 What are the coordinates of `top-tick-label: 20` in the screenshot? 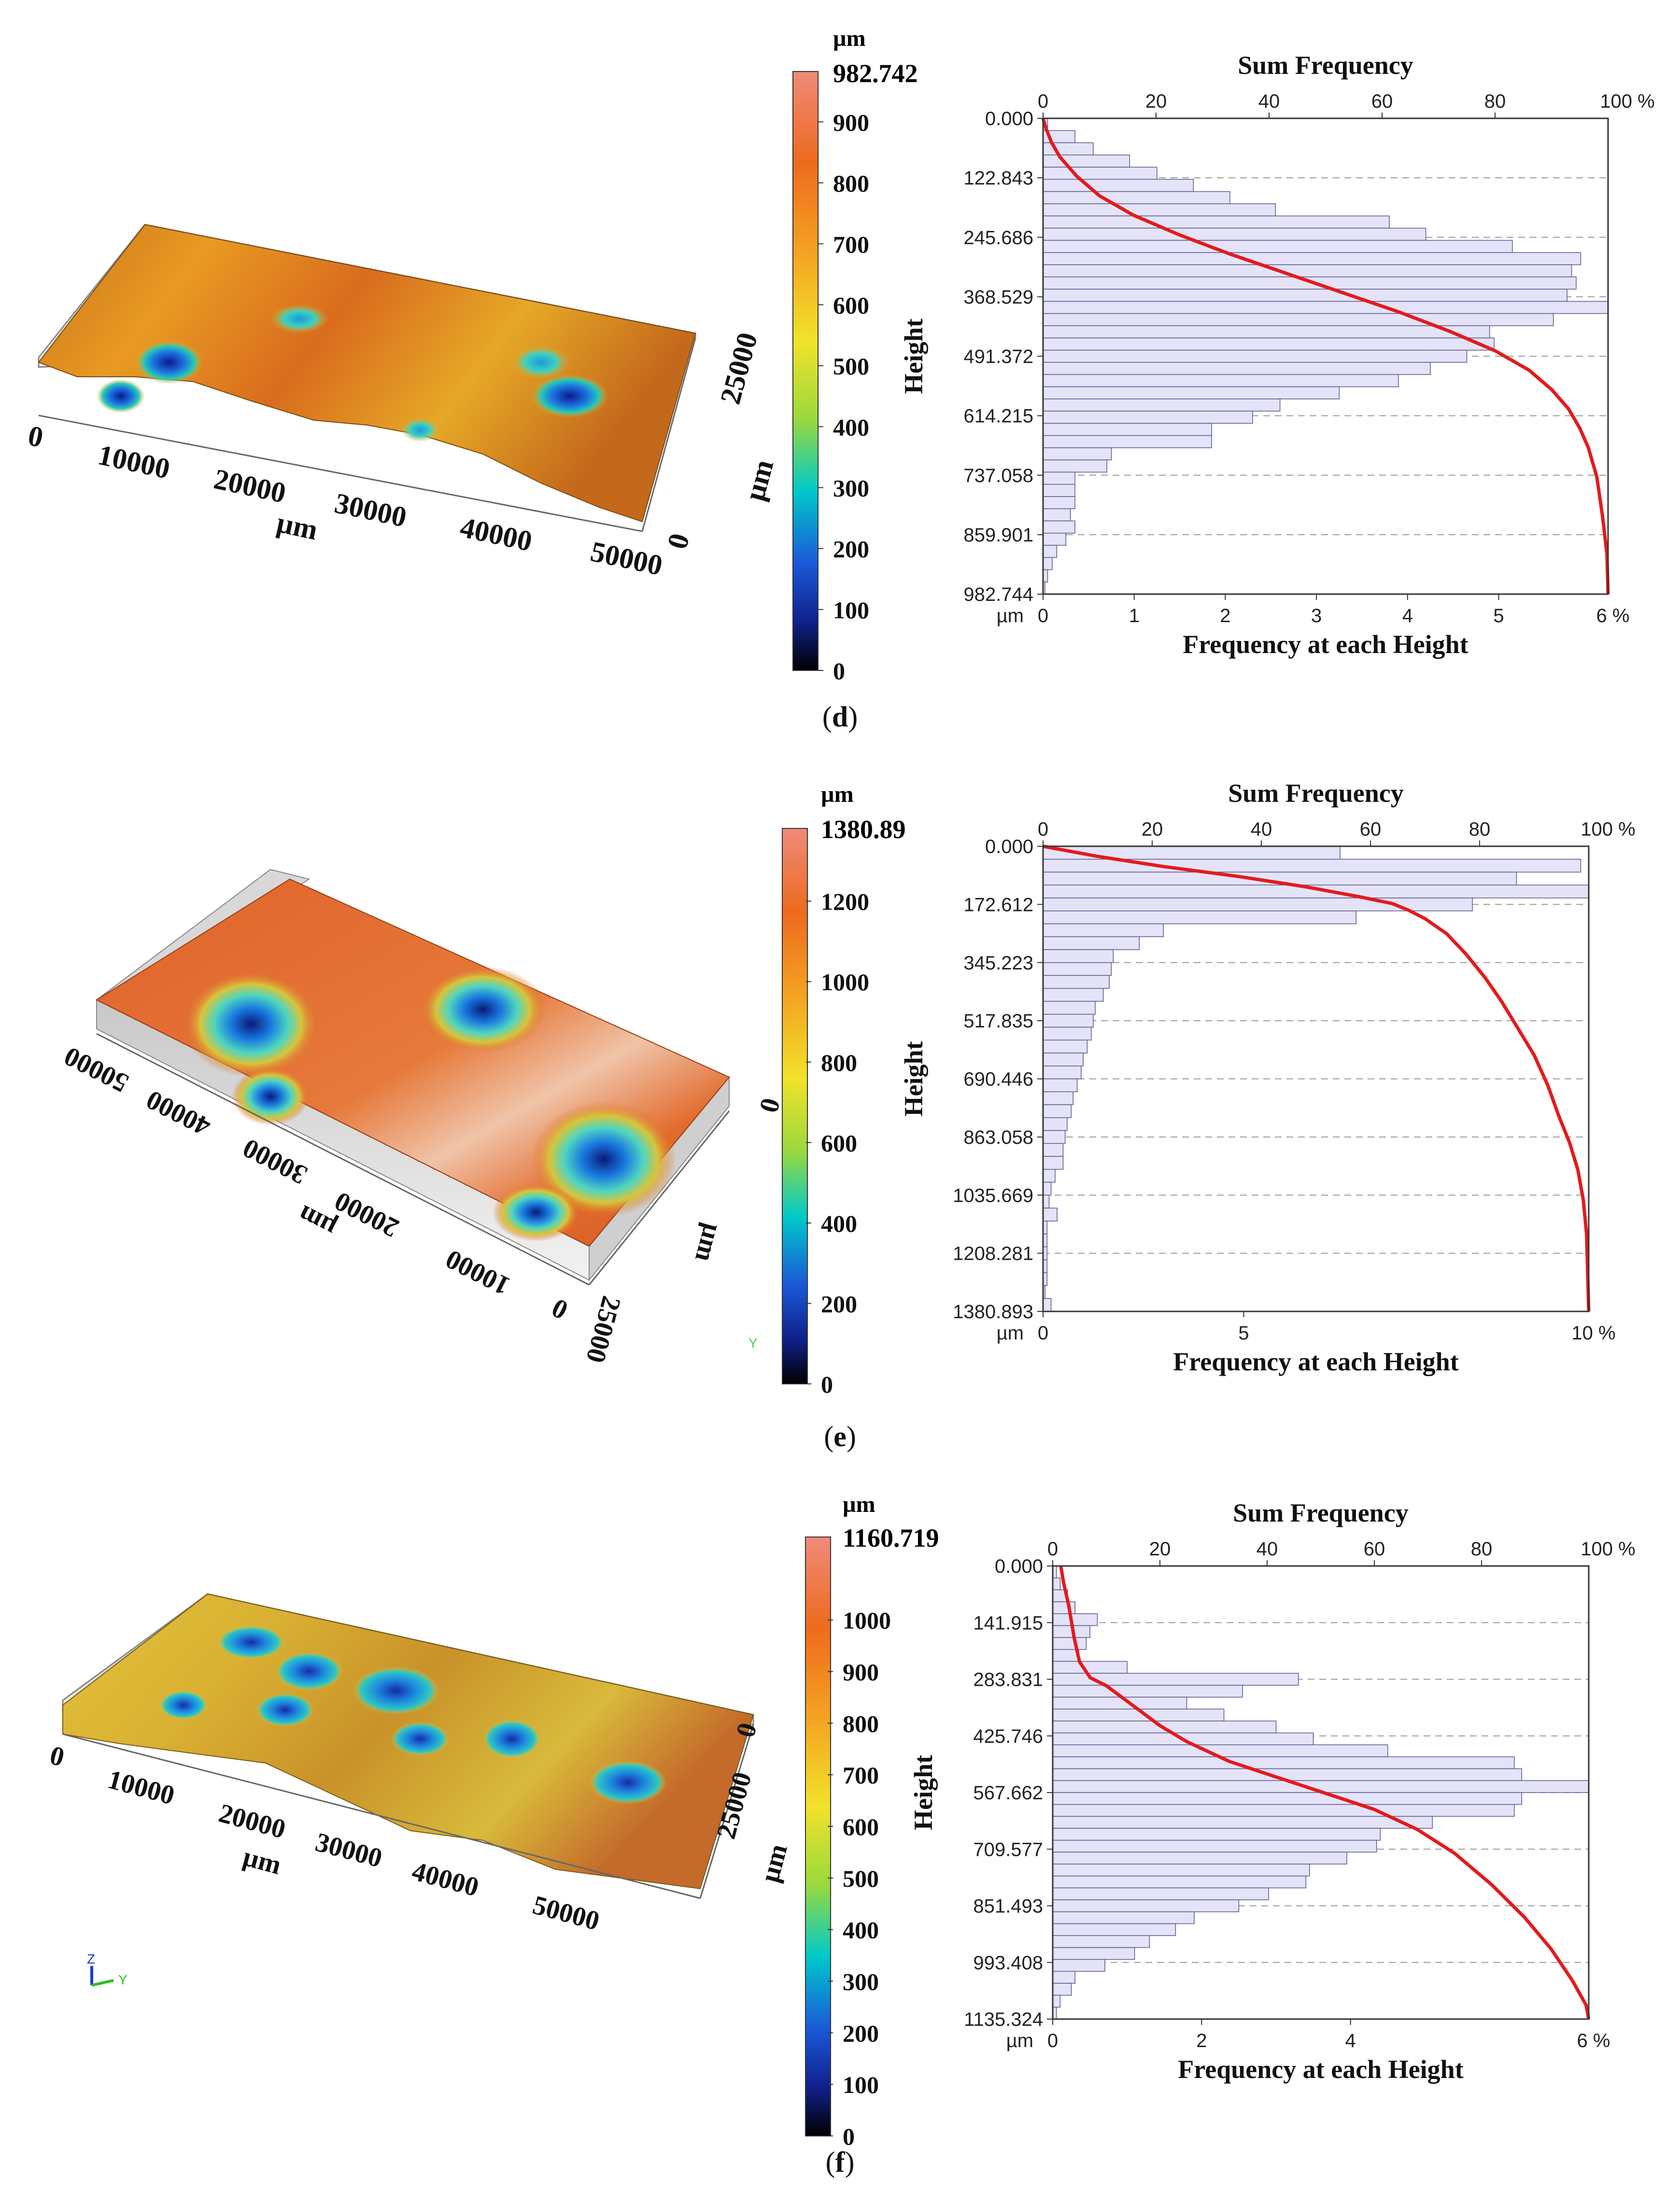 It's located at (1160, 1549).